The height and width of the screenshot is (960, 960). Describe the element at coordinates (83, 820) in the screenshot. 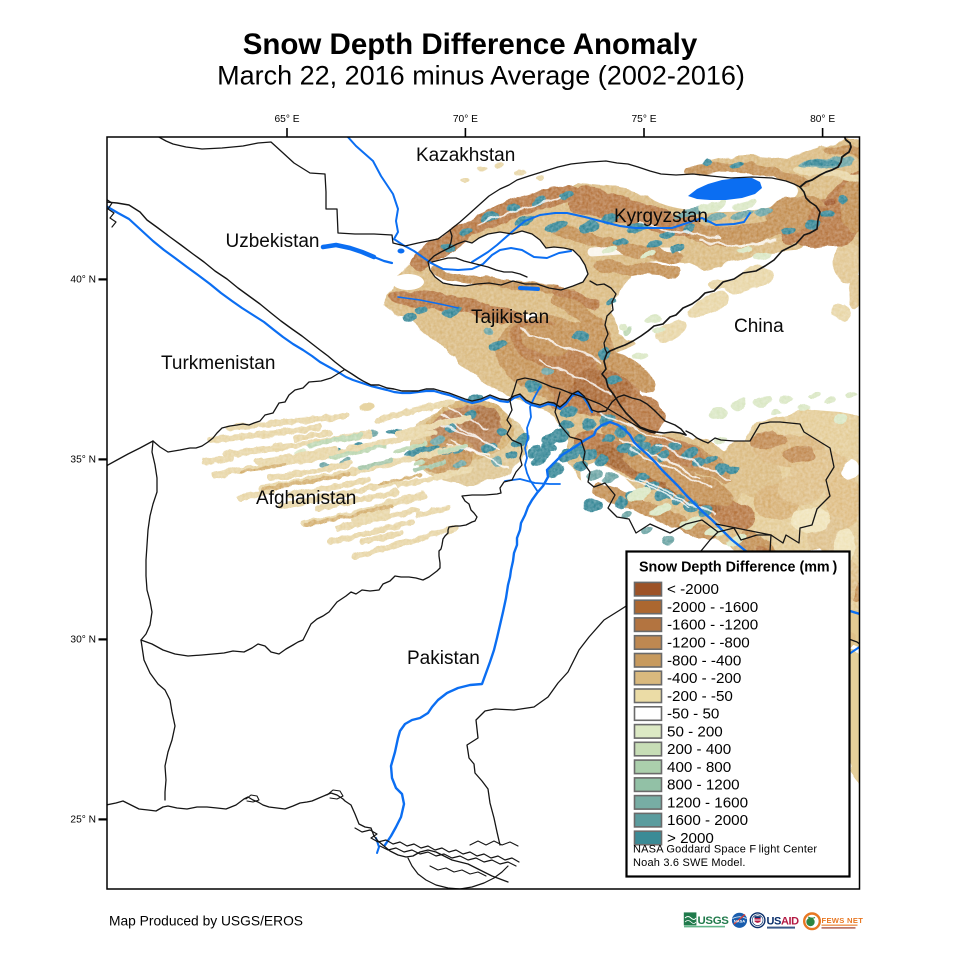

I see `svg-text: 25° N` at that location.